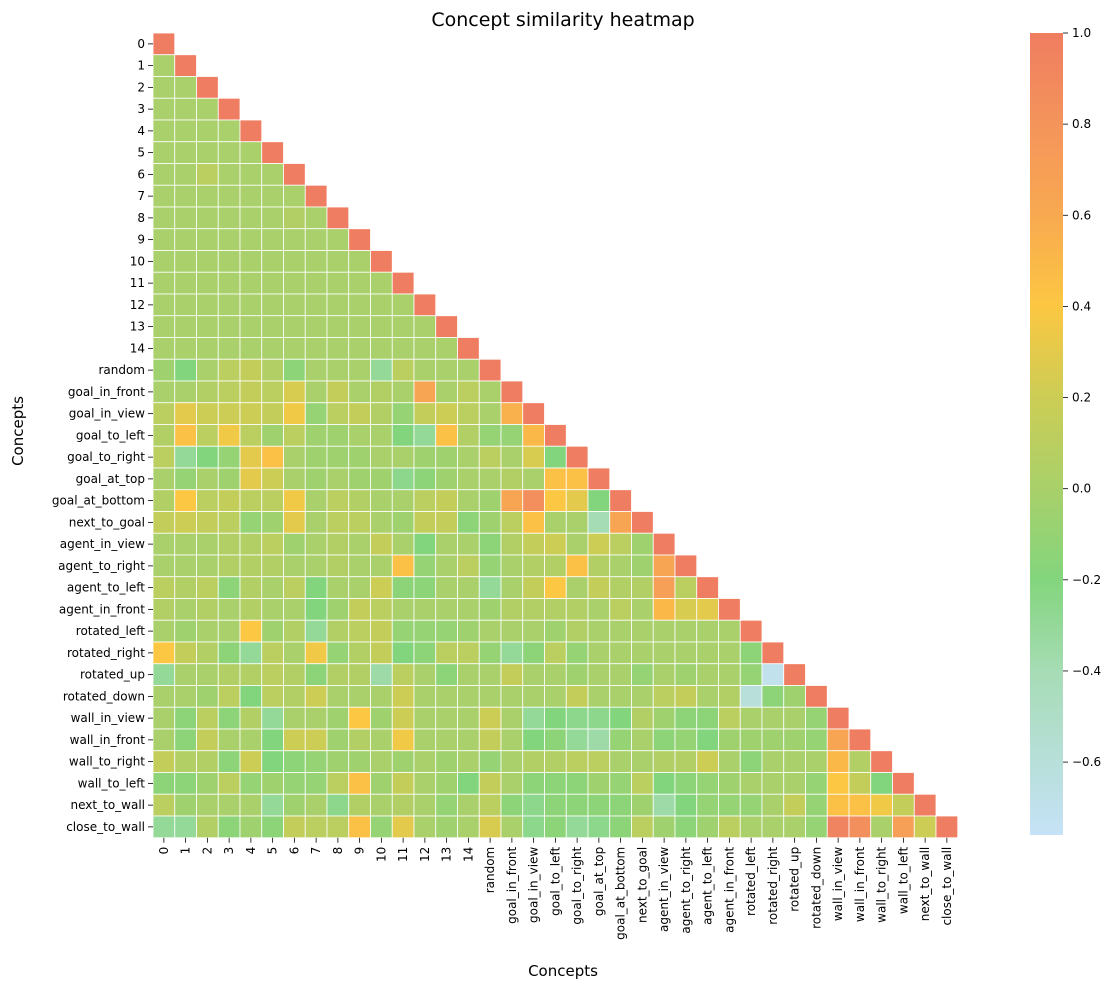  What do you see at coordinates (112, 675) in the screenshot?
I see `y-tick-label: rotated_up` at bounding box center [112, 675].